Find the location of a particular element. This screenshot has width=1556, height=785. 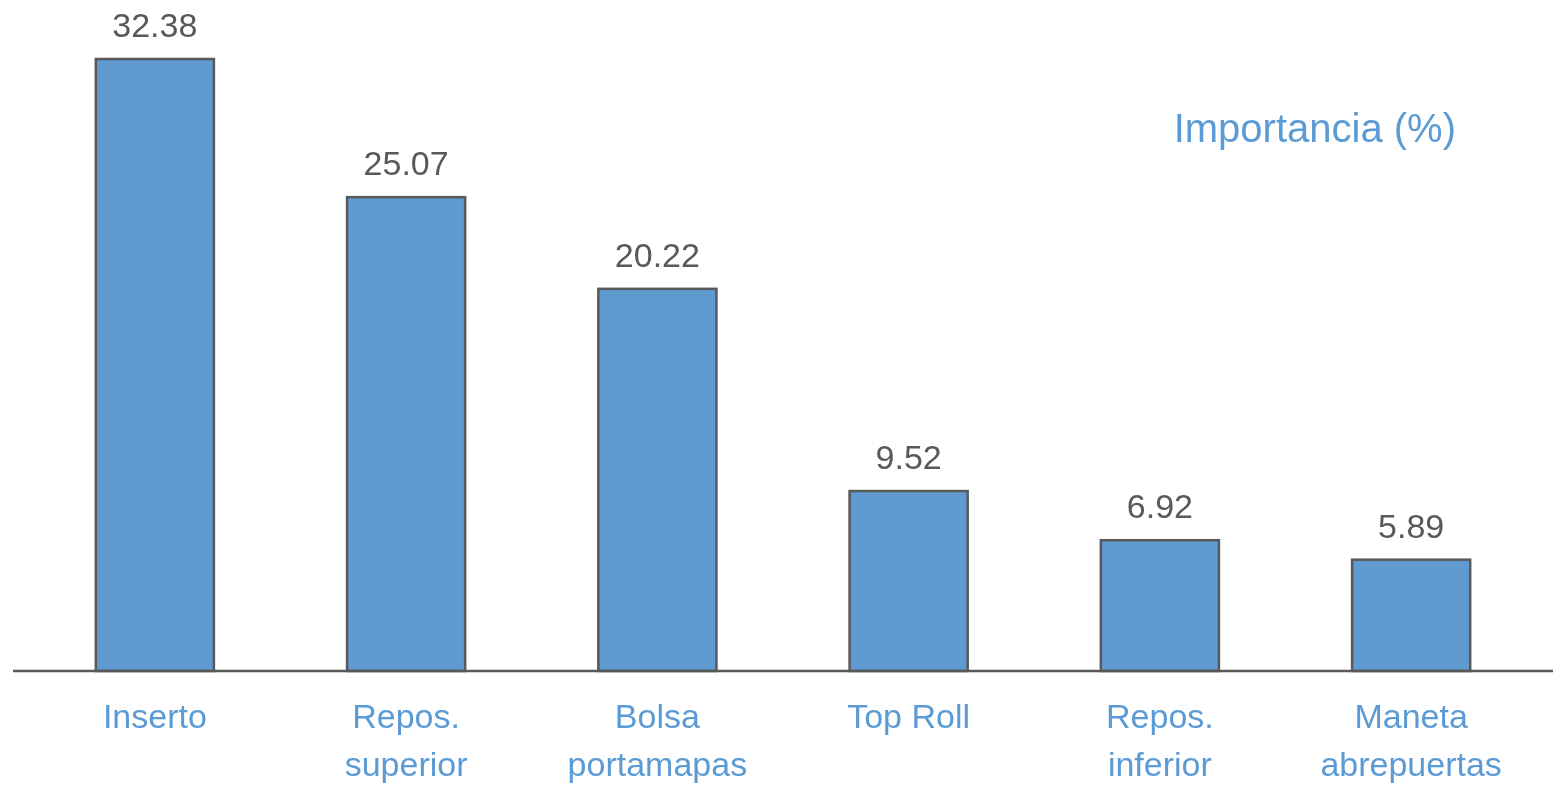

x-tick-label: Maneta abrepuertas is located at coordinates (1411, 740).